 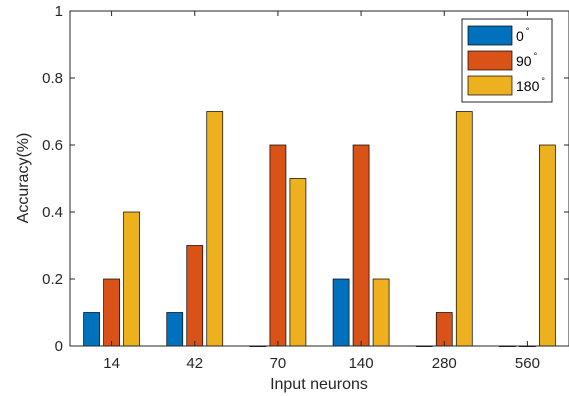 What do you see at coordinates (527, 363) in the screenshot?
I see `x-tick-label: 560` at bounding box center [527, 363].